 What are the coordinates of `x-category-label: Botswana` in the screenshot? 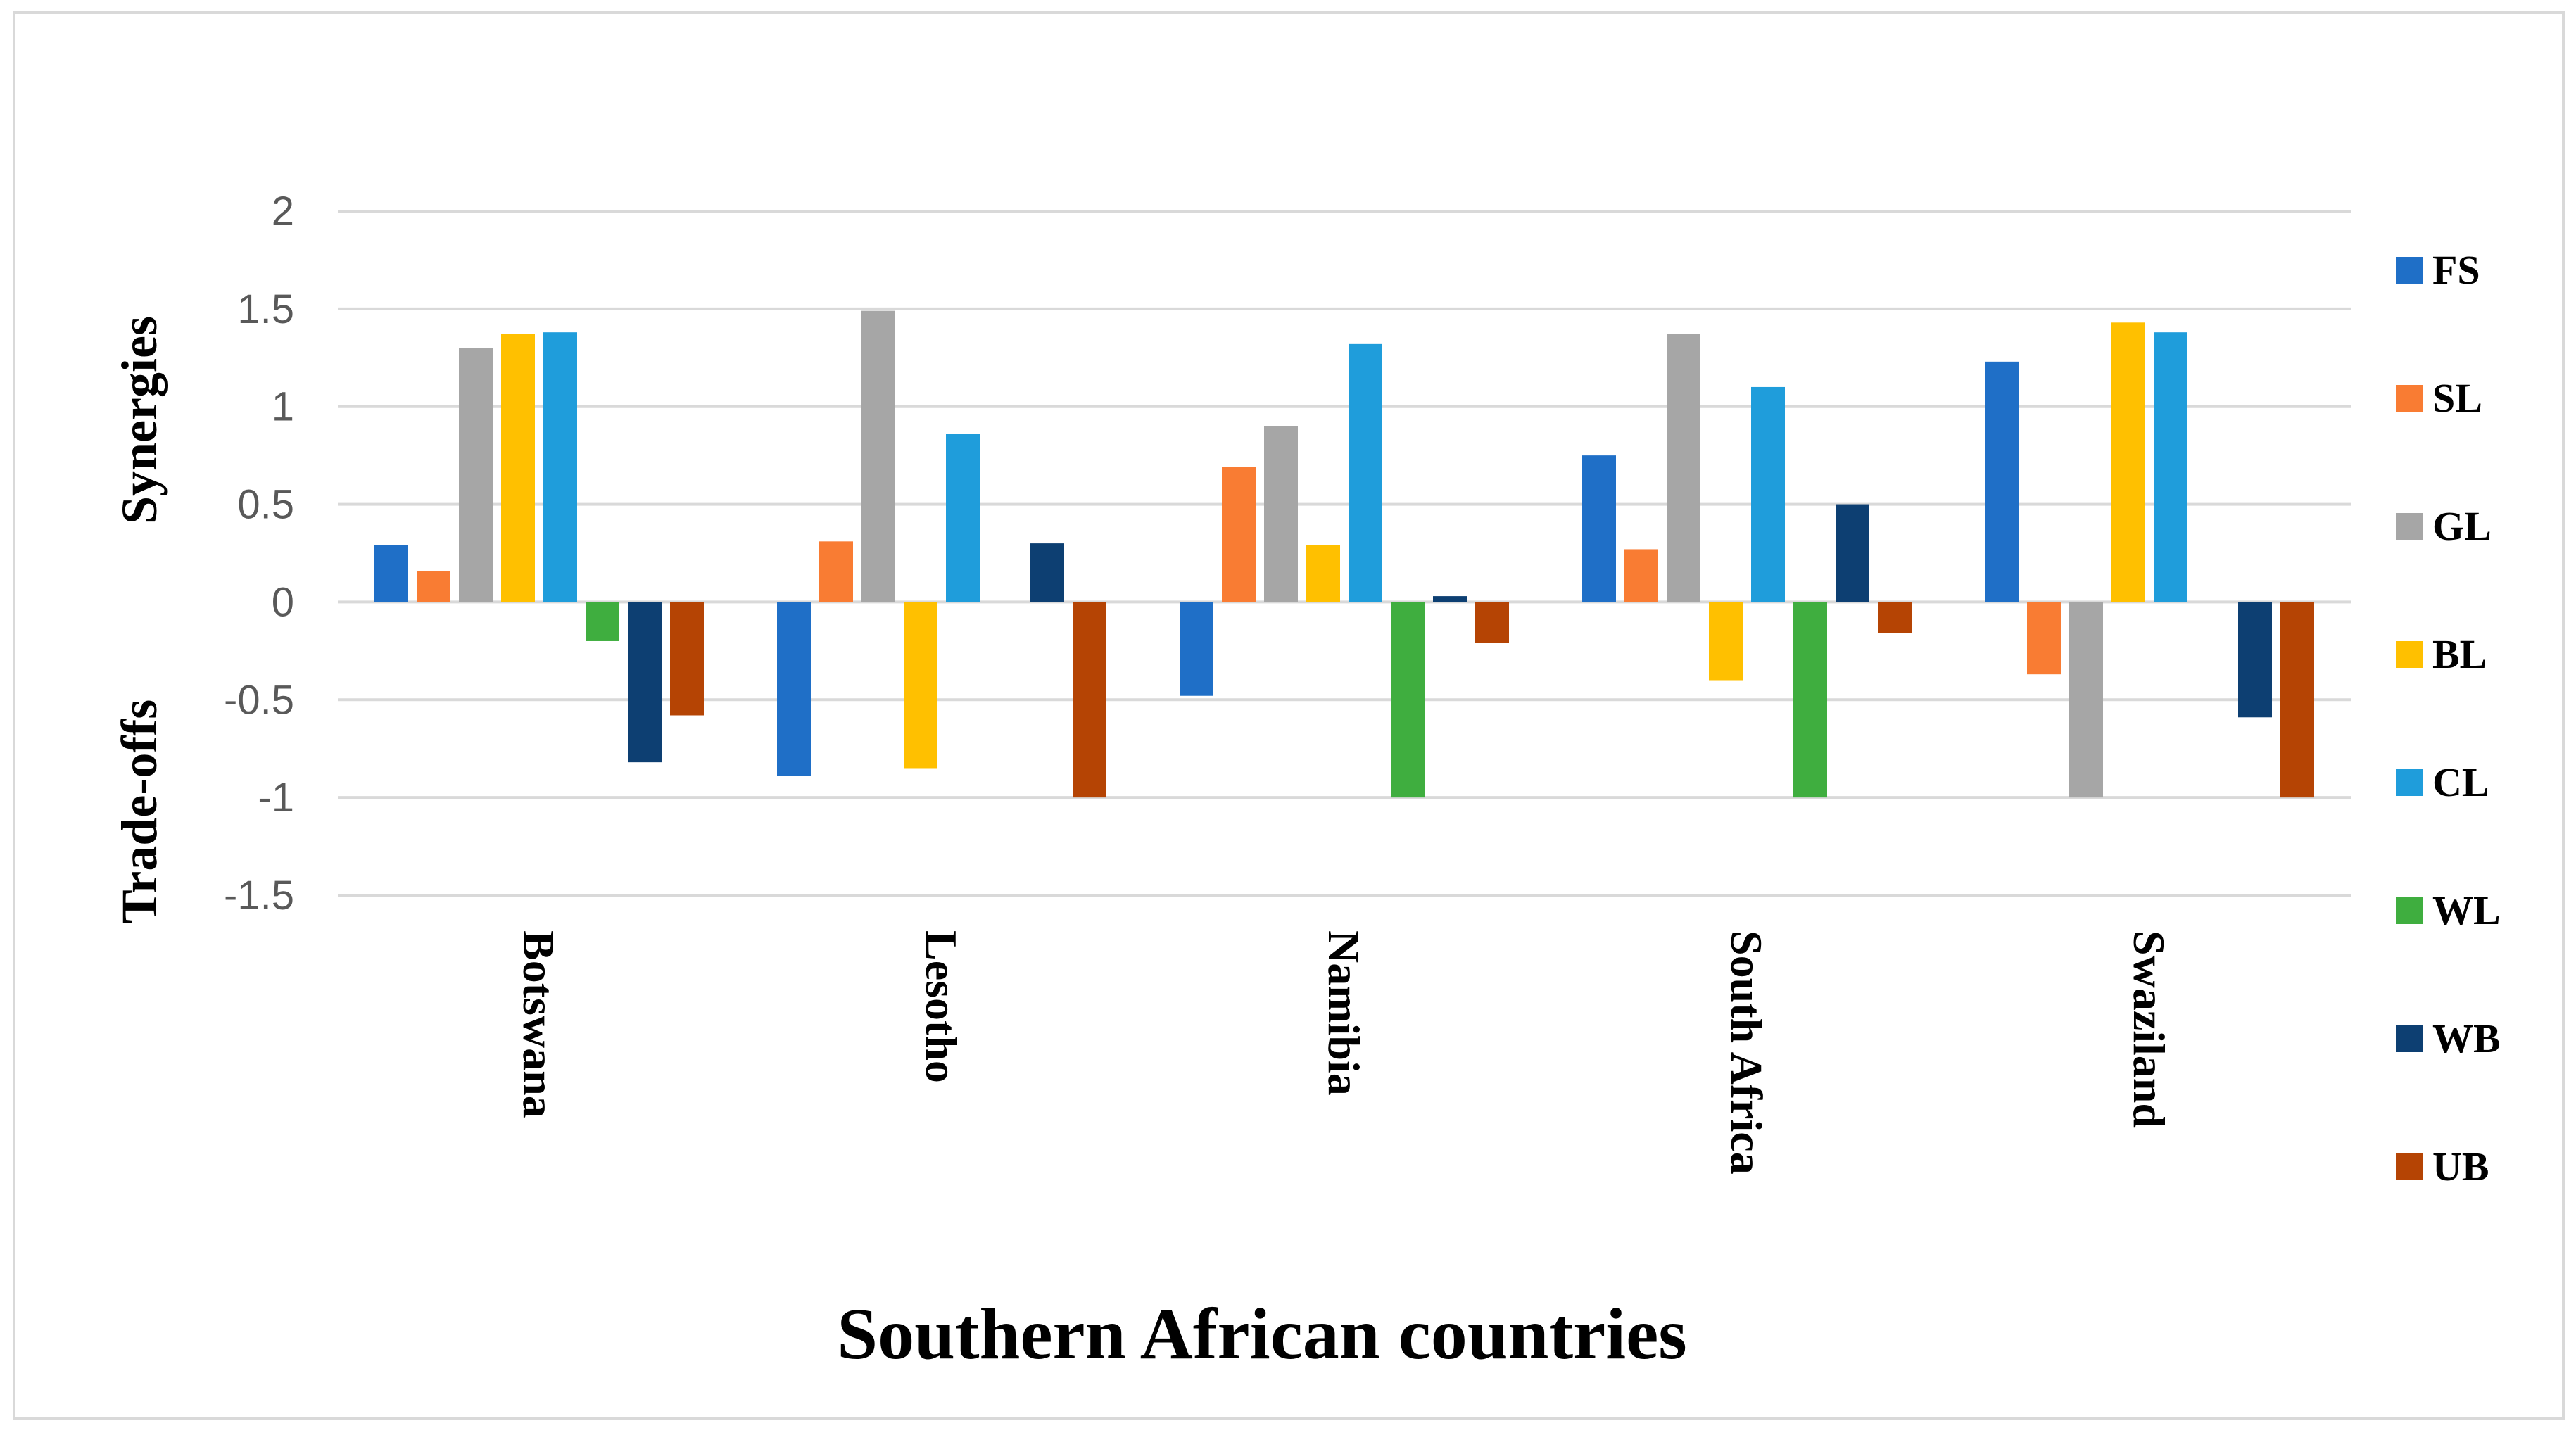 It's located at (539, 1024).